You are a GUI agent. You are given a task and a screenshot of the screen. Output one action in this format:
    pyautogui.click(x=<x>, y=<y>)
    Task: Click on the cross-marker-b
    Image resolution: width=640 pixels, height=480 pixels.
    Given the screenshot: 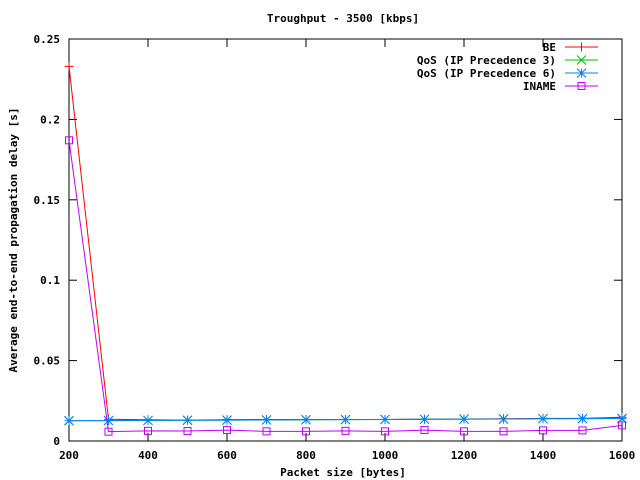 What is the action you would take?
    pyautogui.click(x=581, y=60)
    